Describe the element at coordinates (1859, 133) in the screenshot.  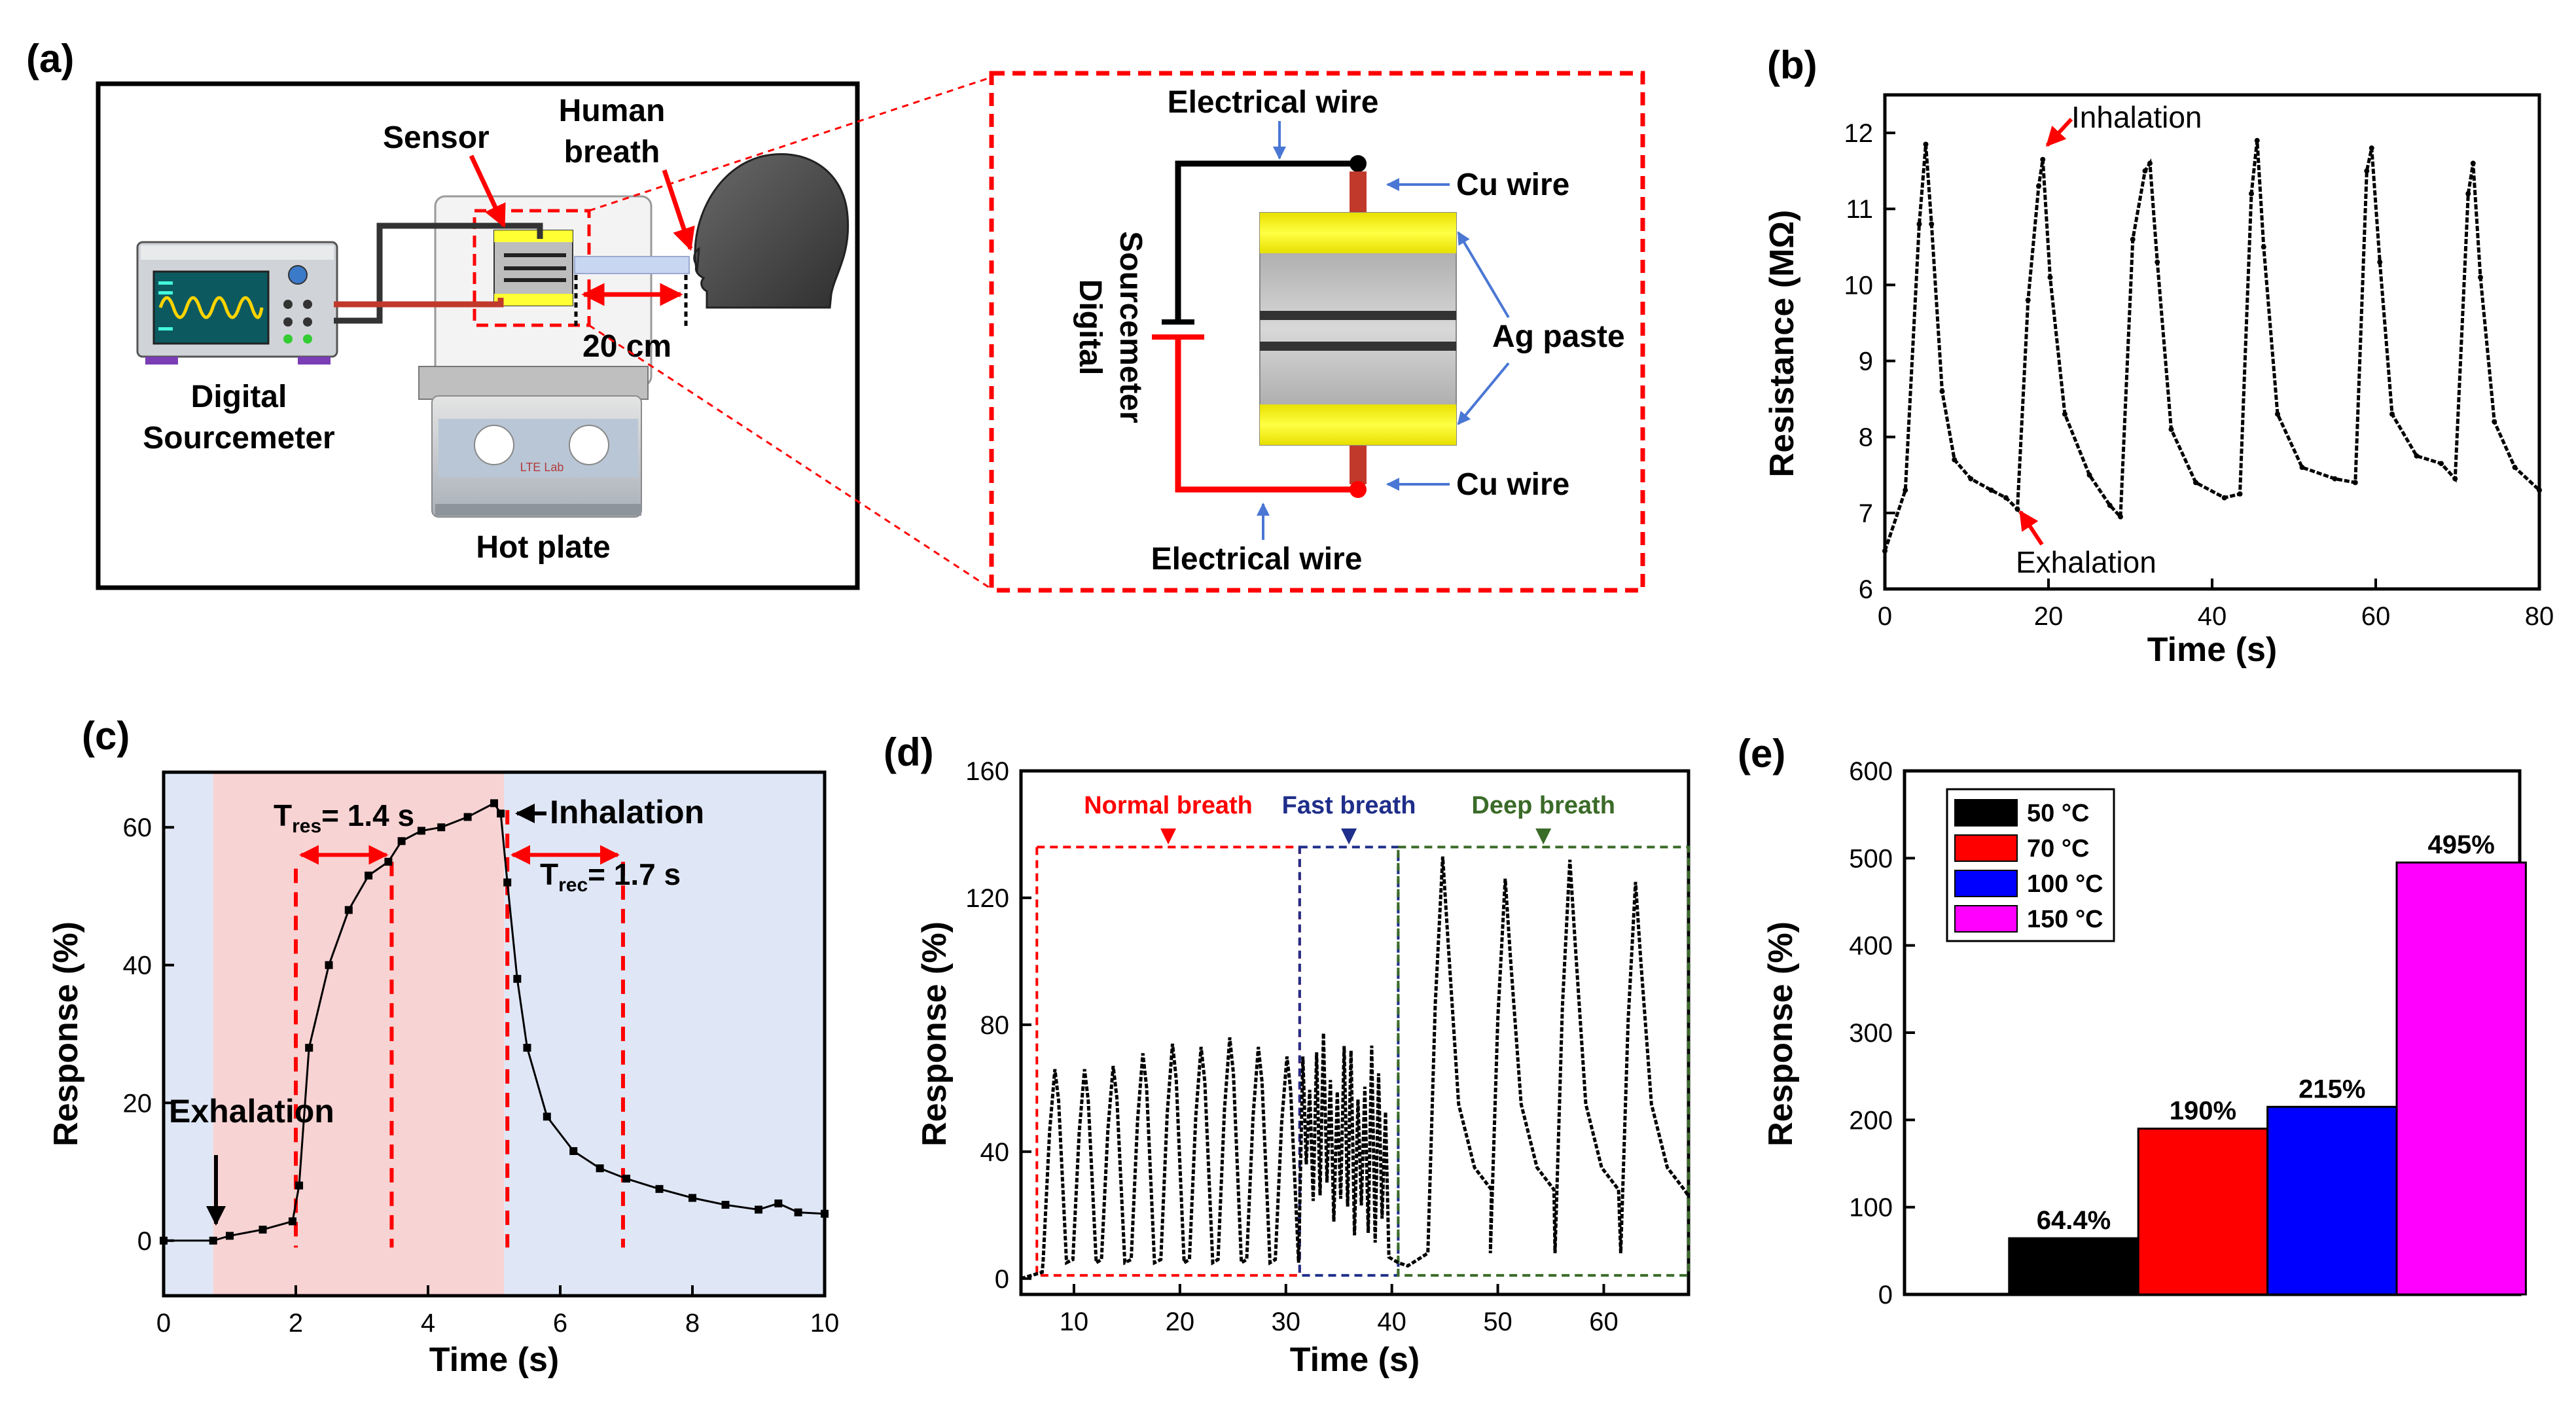
I see `b-ytick-label: 12` at that location.